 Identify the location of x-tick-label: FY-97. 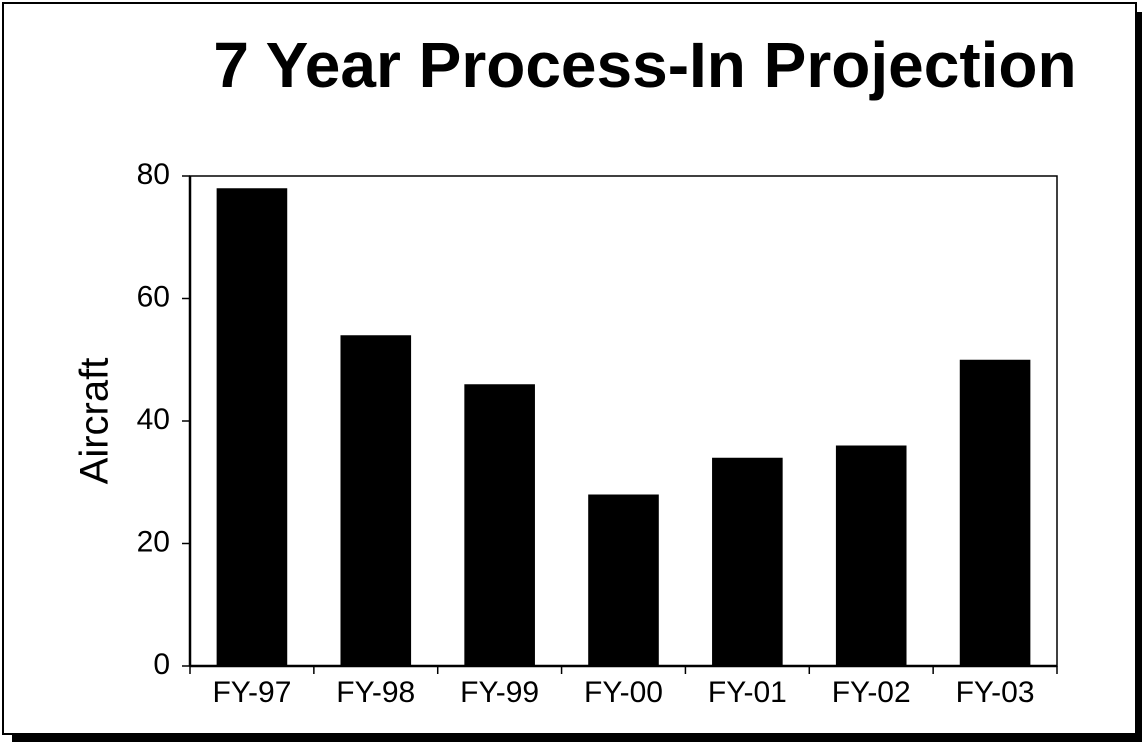
(251, 692).